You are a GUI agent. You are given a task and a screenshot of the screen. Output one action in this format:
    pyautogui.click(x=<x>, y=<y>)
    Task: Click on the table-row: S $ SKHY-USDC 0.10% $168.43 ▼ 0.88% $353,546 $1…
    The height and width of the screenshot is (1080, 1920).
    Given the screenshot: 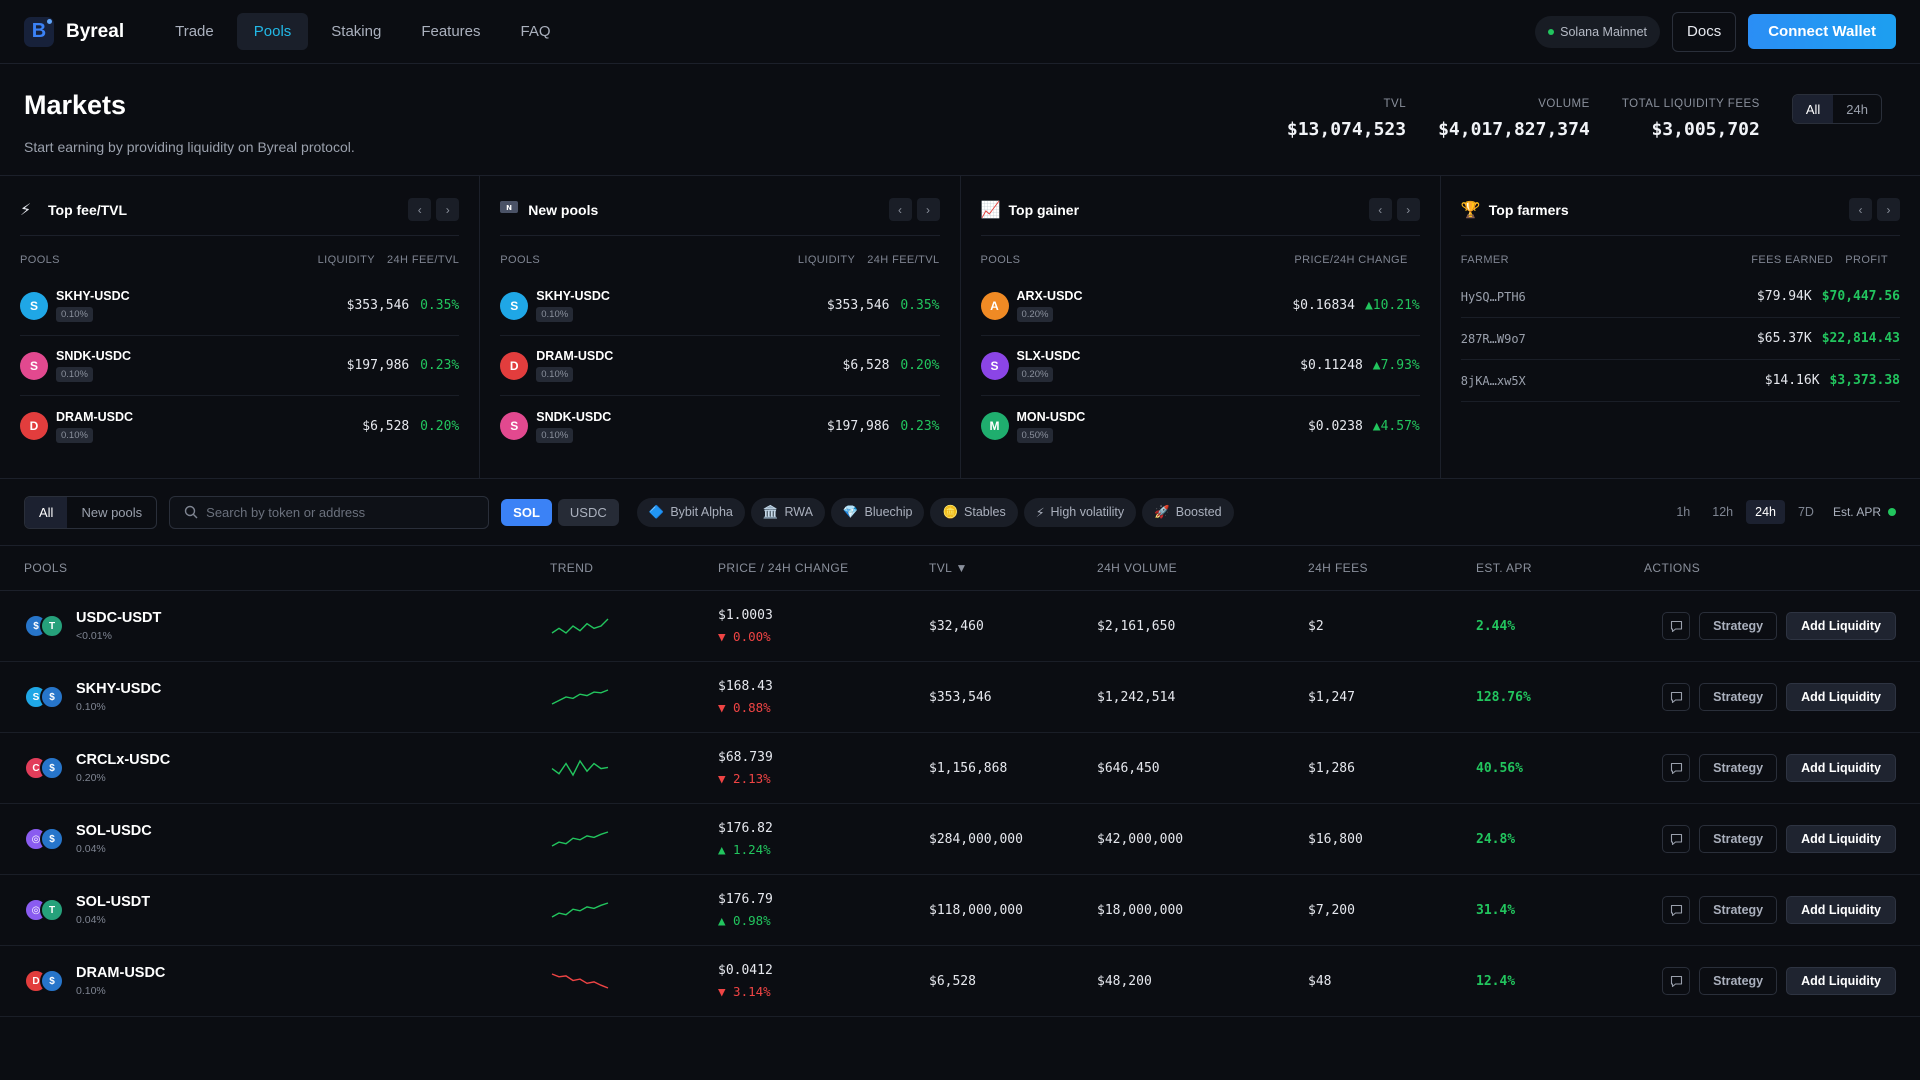 What is the action you would take?
    pyautogui.click(x=960, y=697)
    